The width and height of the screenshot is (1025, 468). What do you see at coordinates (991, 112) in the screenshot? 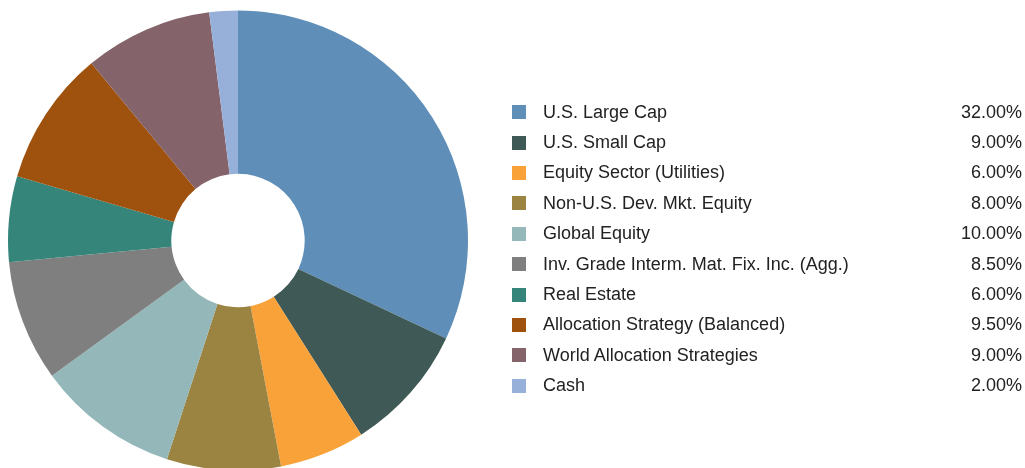
I see `data-label: 32.00%` at bounding box center [991, 112].